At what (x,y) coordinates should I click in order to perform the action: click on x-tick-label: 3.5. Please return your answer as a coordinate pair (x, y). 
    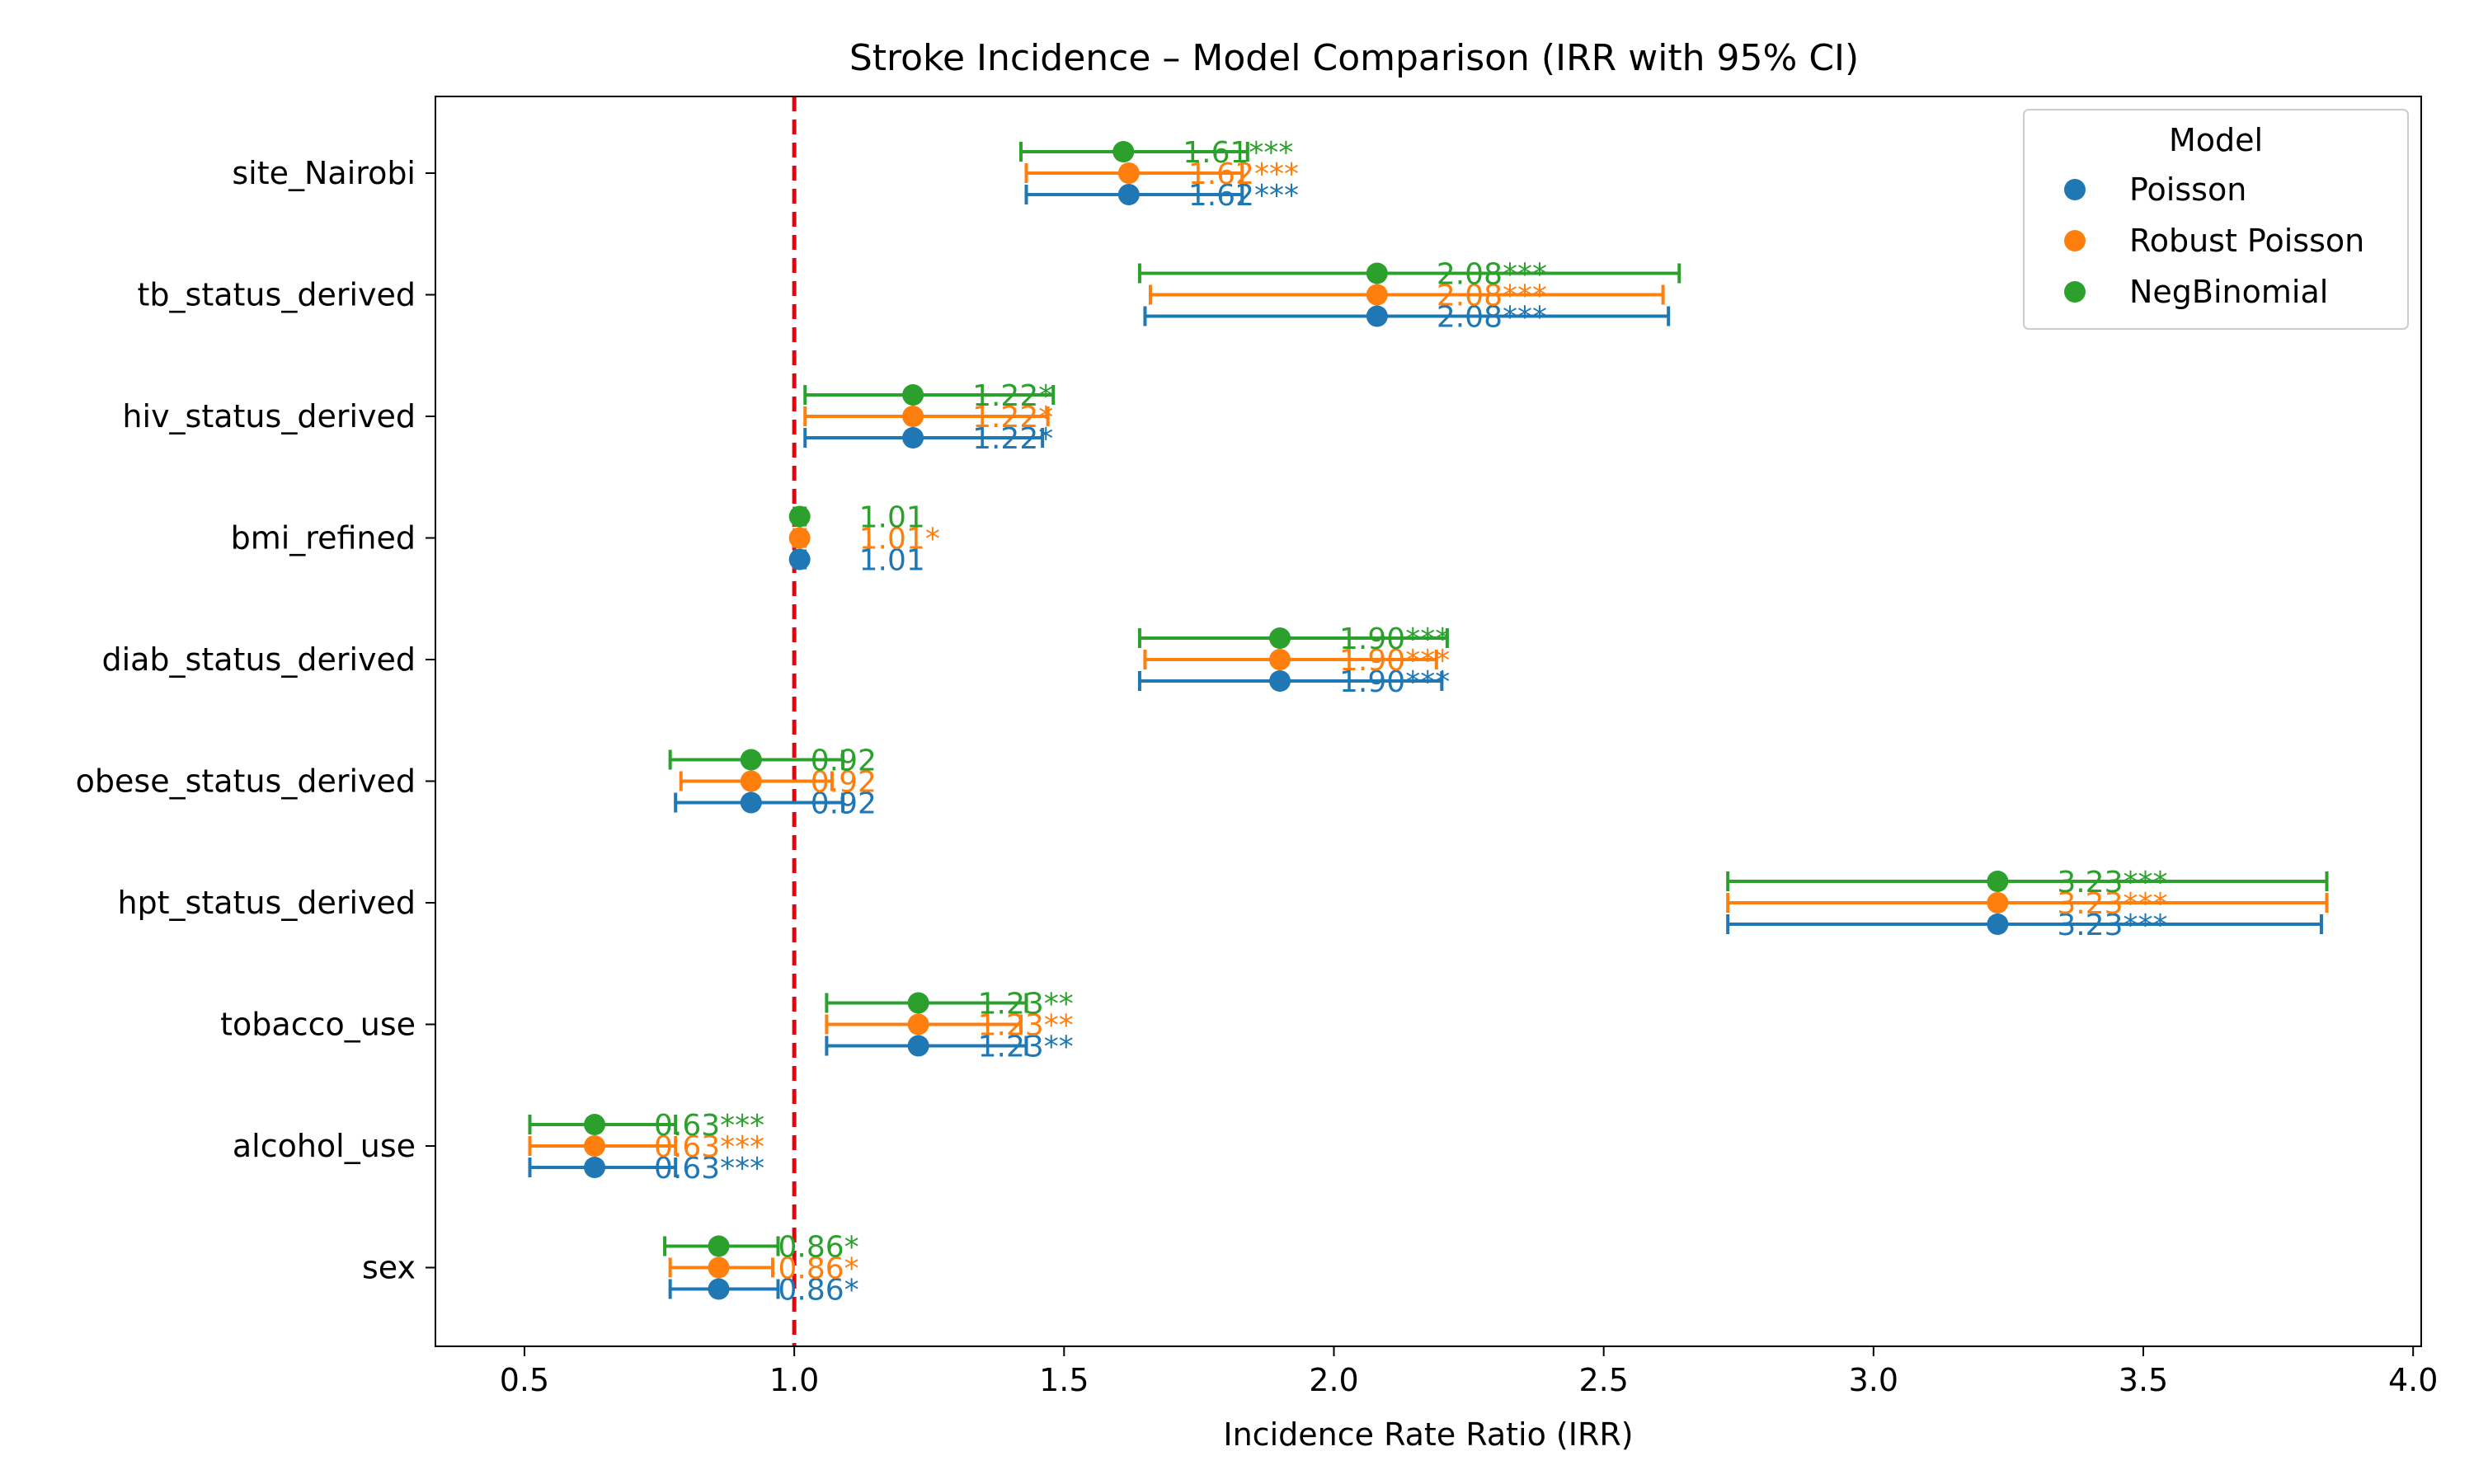
    Looking at the image, I should click on (2143, 1380).